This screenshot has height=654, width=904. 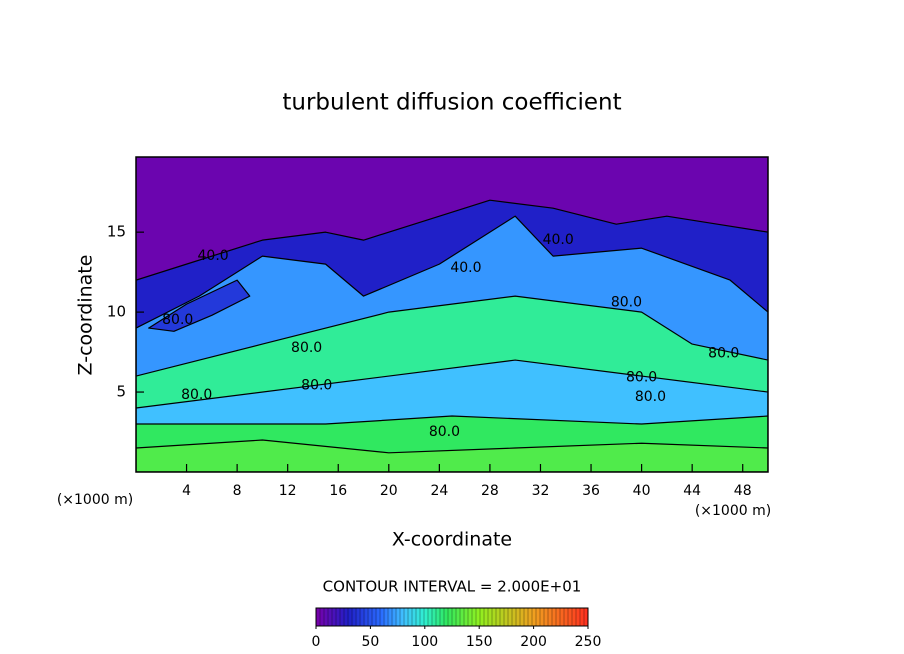 What do you see at coordinates (237, 491) in the screenshot?
I see `x-tick-label: 8` at bounding box center [237, 491].